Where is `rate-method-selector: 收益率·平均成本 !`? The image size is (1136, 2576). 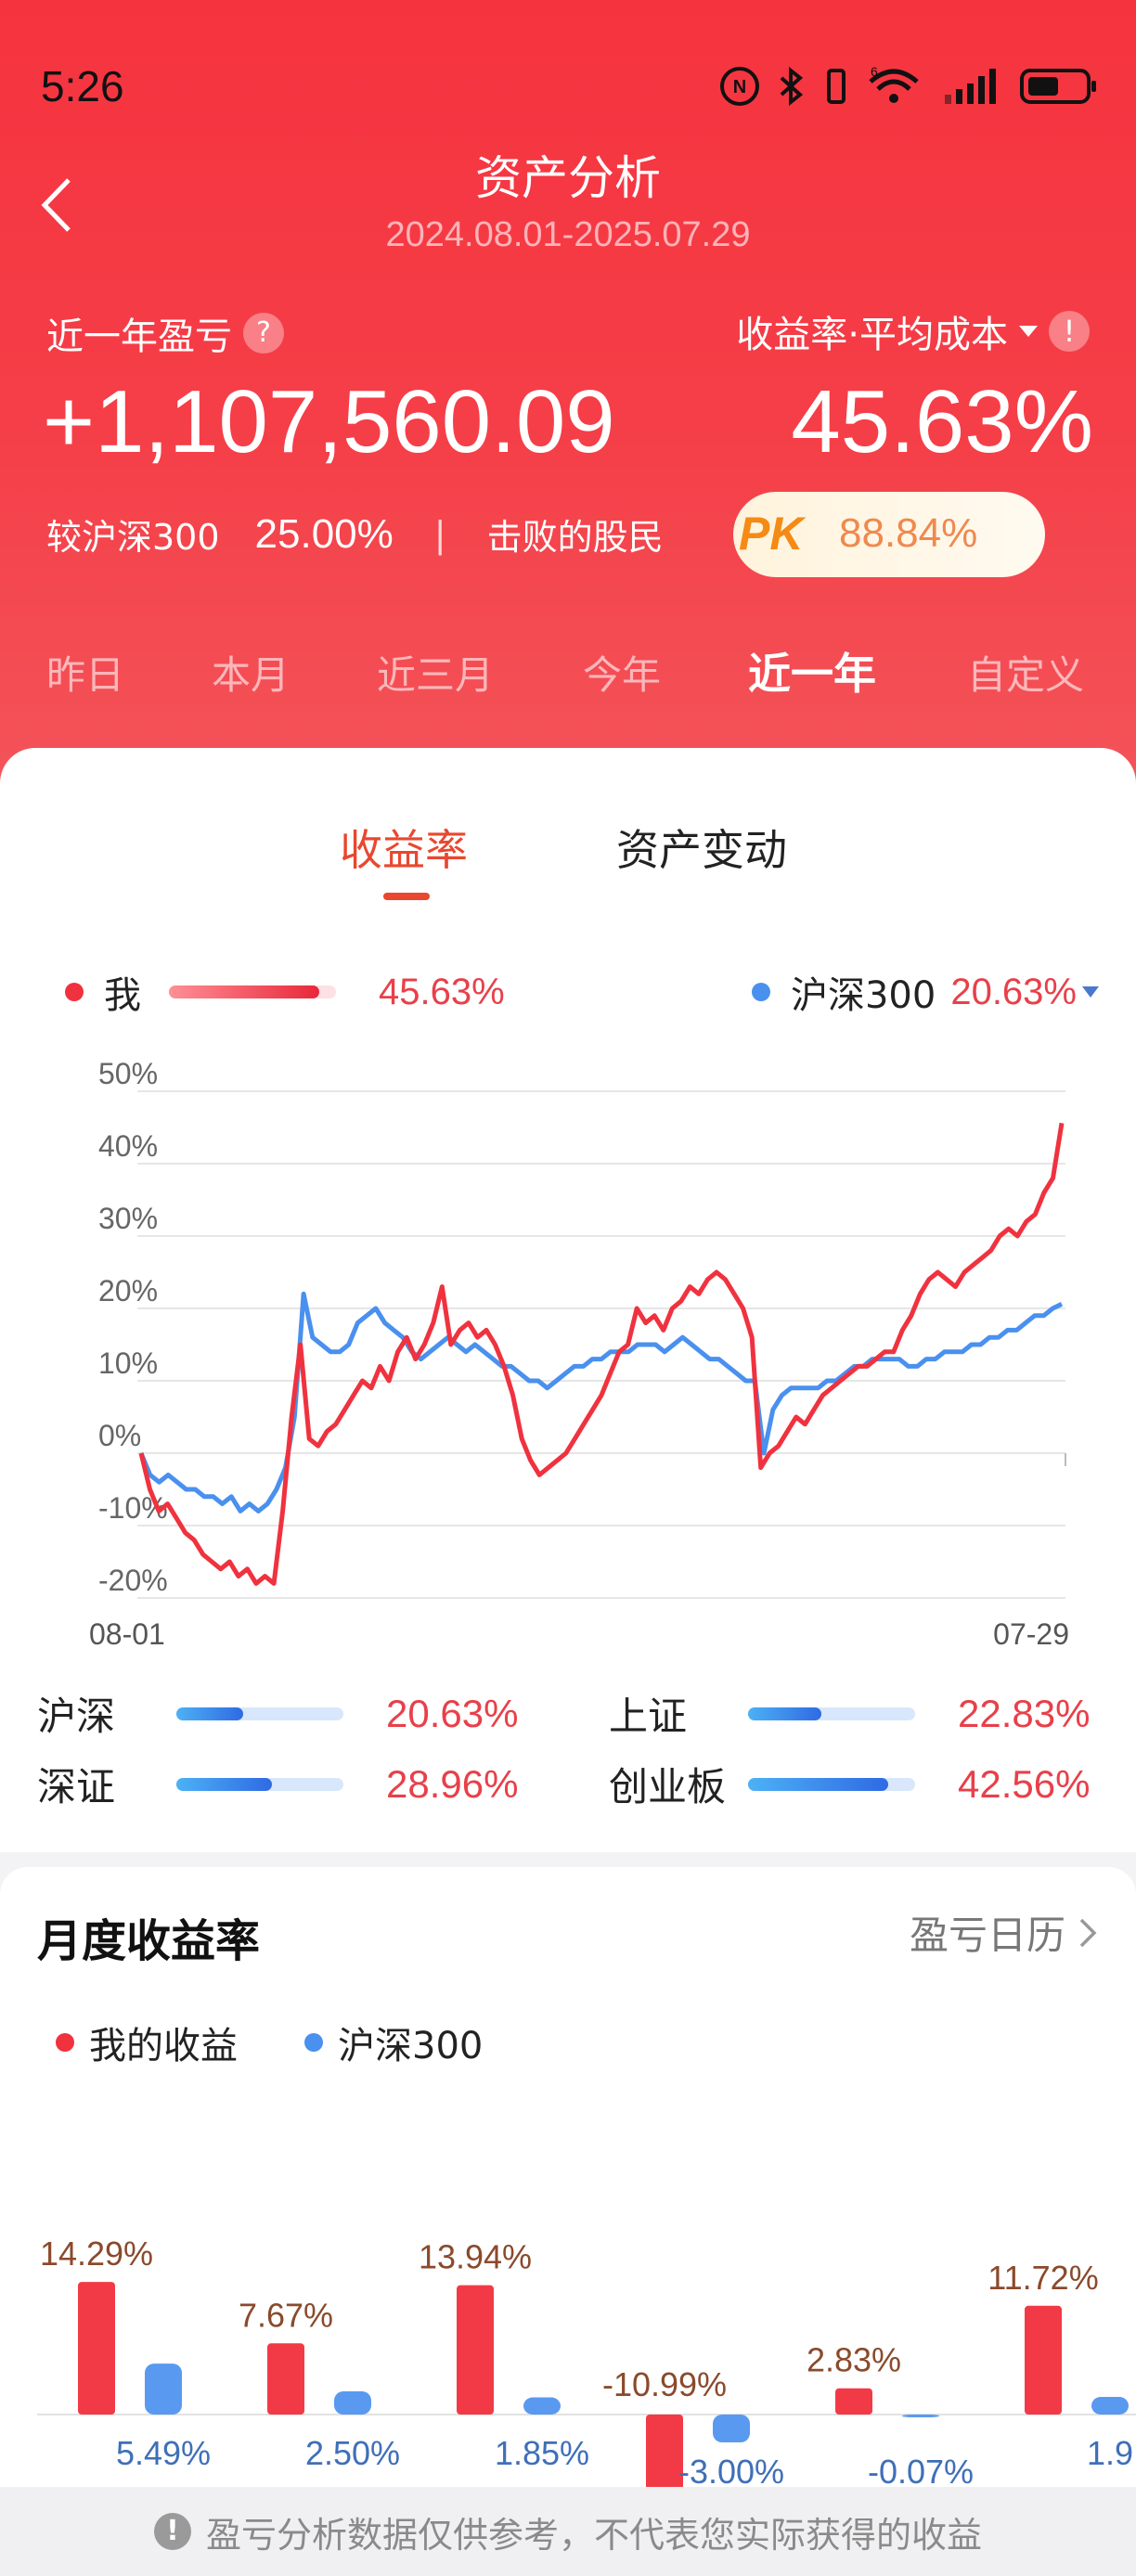 rate-method-selector: 收益率·平均成本 ! is located at coordinates (913, 331).